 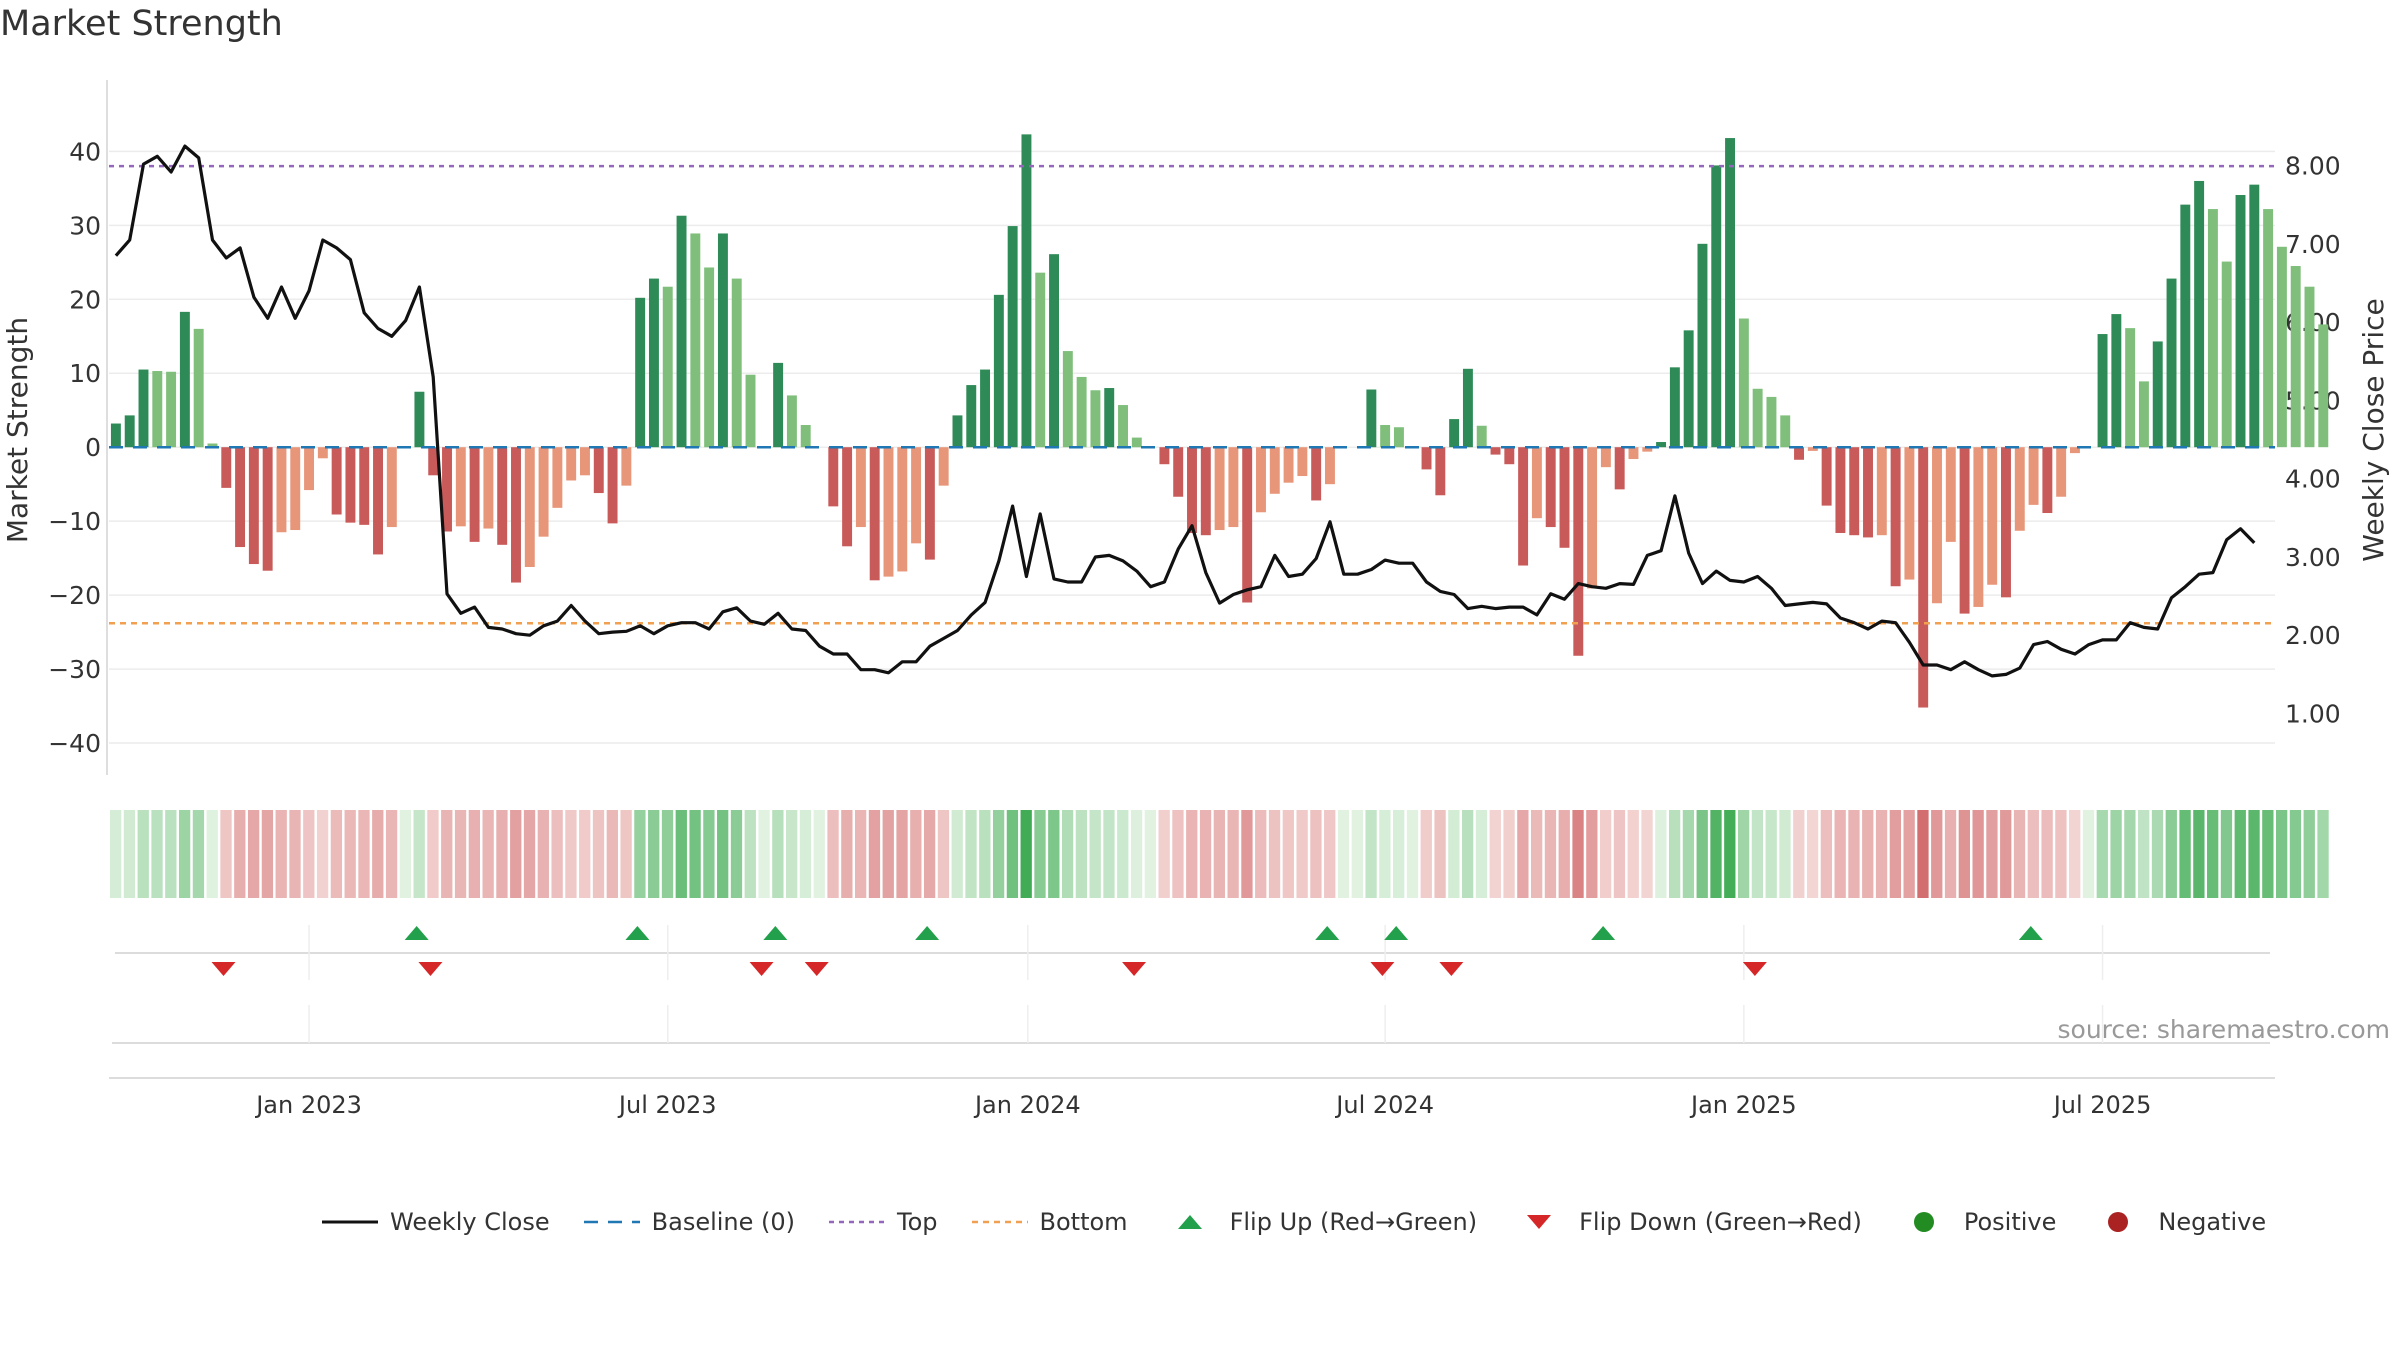 I want to click on left-tick-label: −30, so click(x=74, y=669).